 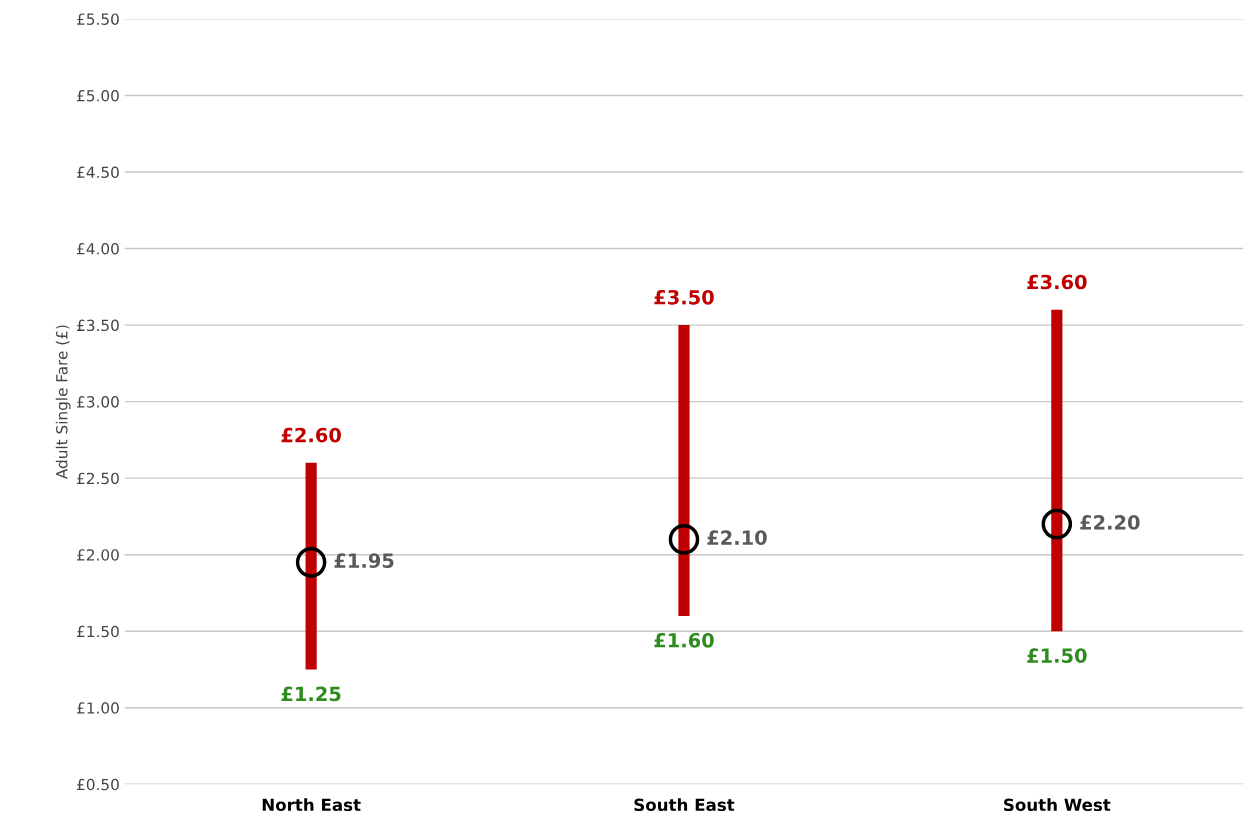 What do you see at coordinates (98, 708) in the screenshot?
I see `y-tick-label: £1.00` at bounding box center [98, 708].